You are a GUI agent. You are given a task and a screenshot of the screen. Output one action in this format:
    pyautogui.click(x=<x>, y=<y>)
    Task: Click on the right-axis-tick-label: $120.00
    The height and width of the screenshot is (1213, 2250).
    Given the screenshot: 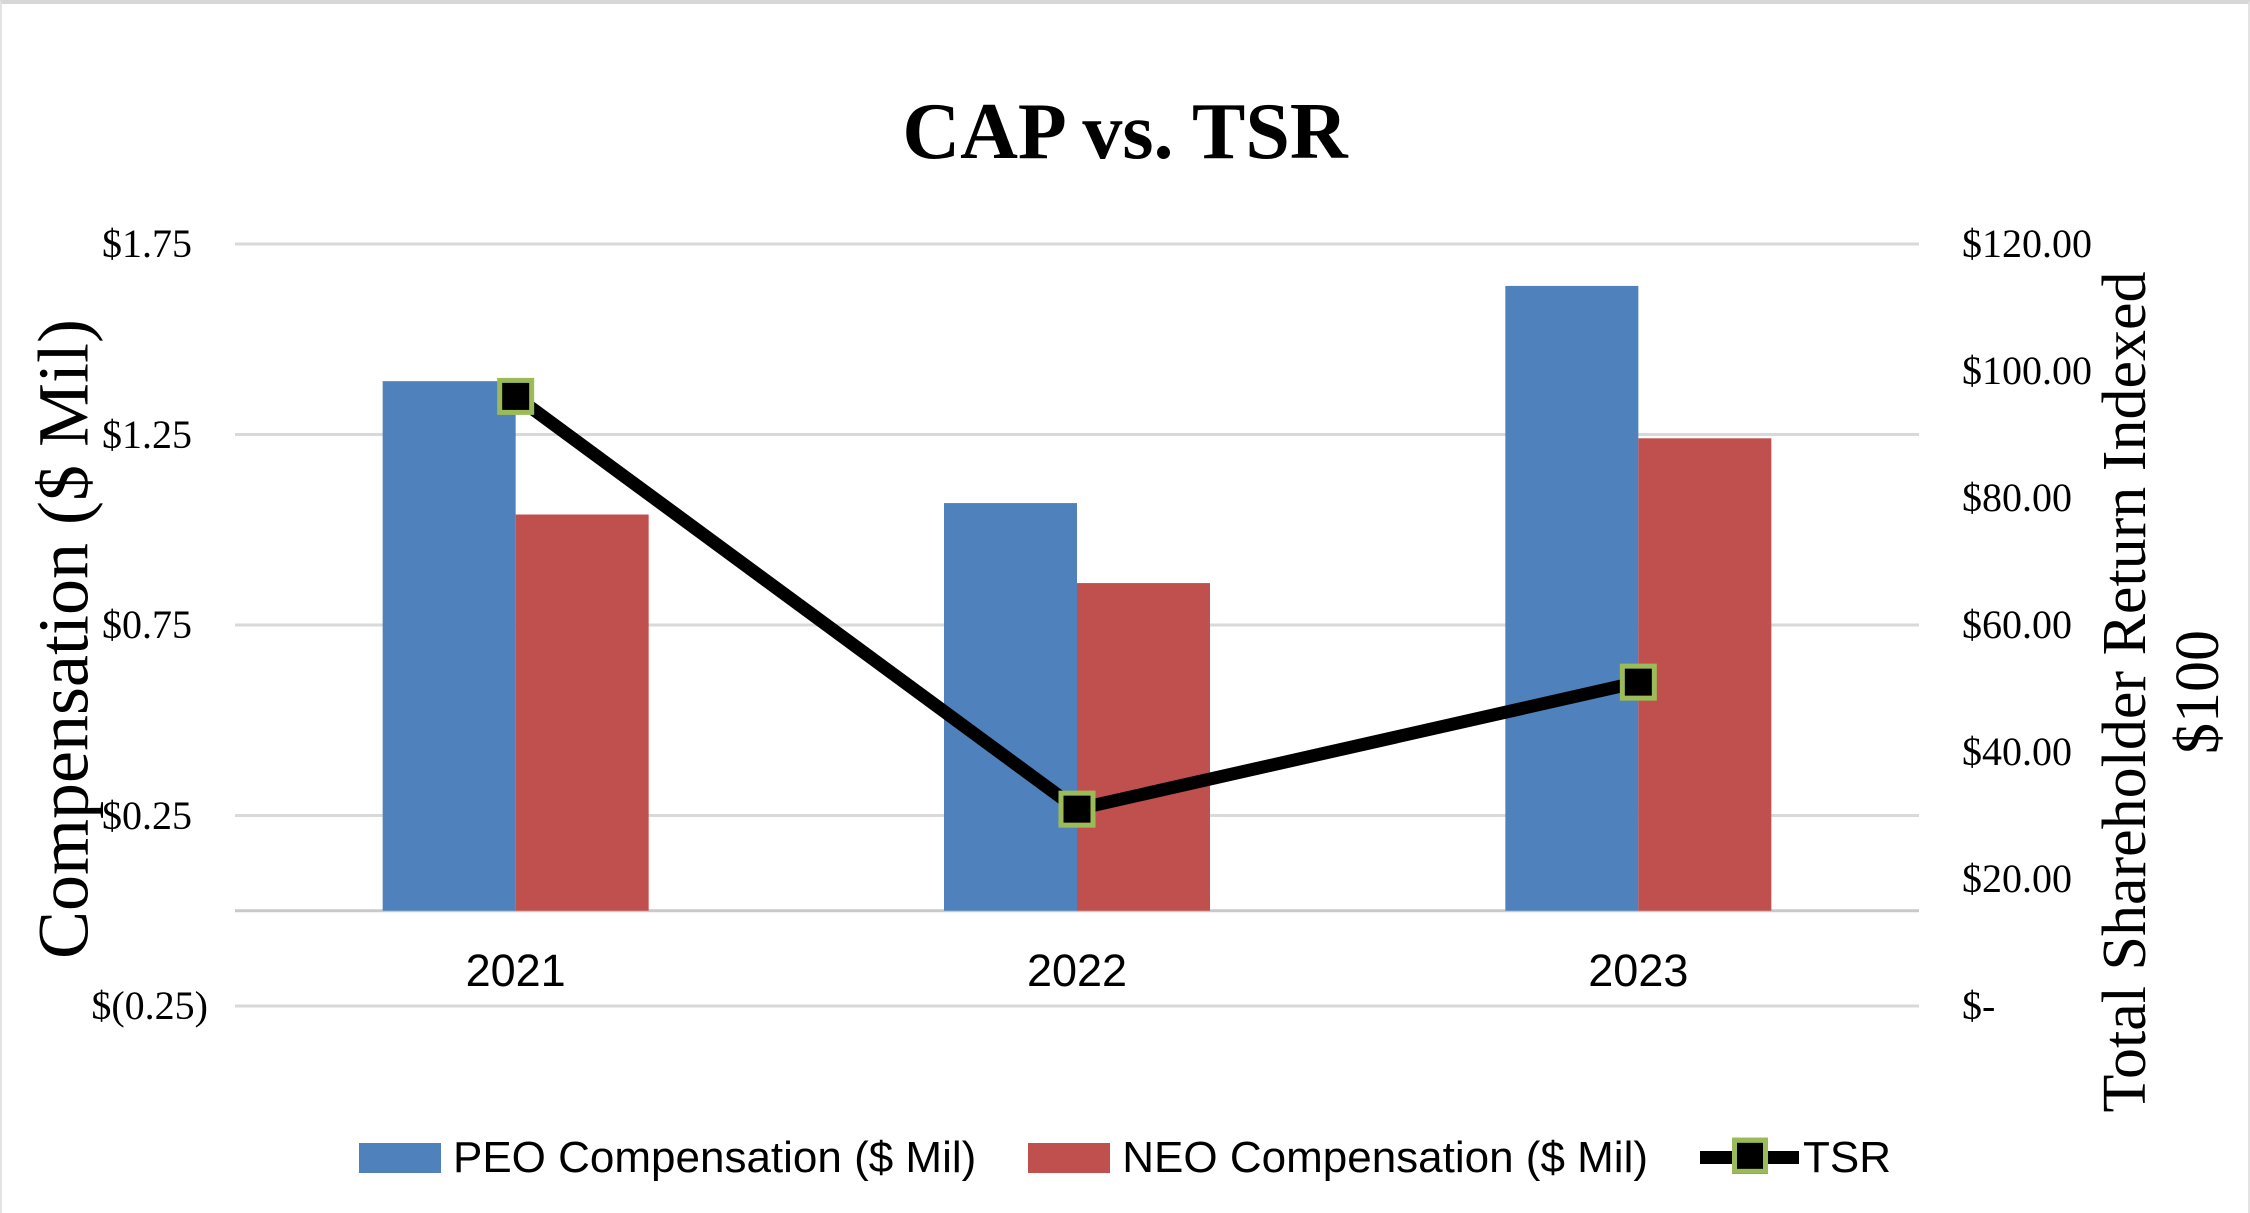 What is the action you would take?
    pyautogui.click(x=2027, y=243)
    